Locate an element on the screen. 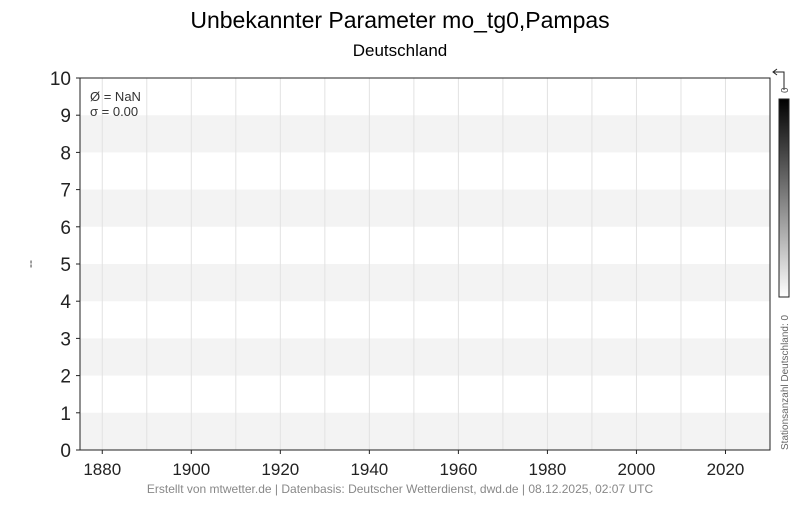 The height and width of the screenshot is (505, 800). stat-mean: Ø = NaN is located at coordinates (115, 96).